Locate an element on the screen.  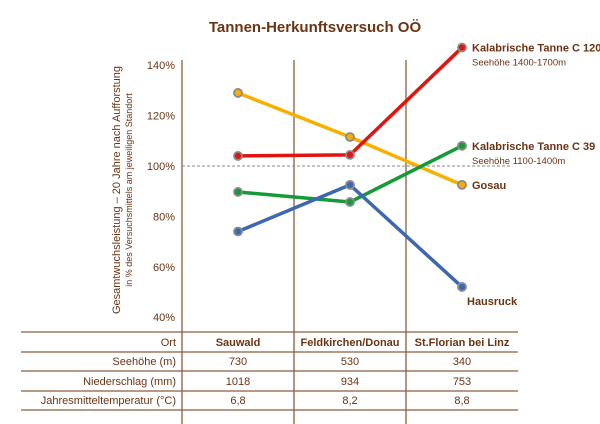
table-cell: 8,8 is located at coordinates (461, 401).